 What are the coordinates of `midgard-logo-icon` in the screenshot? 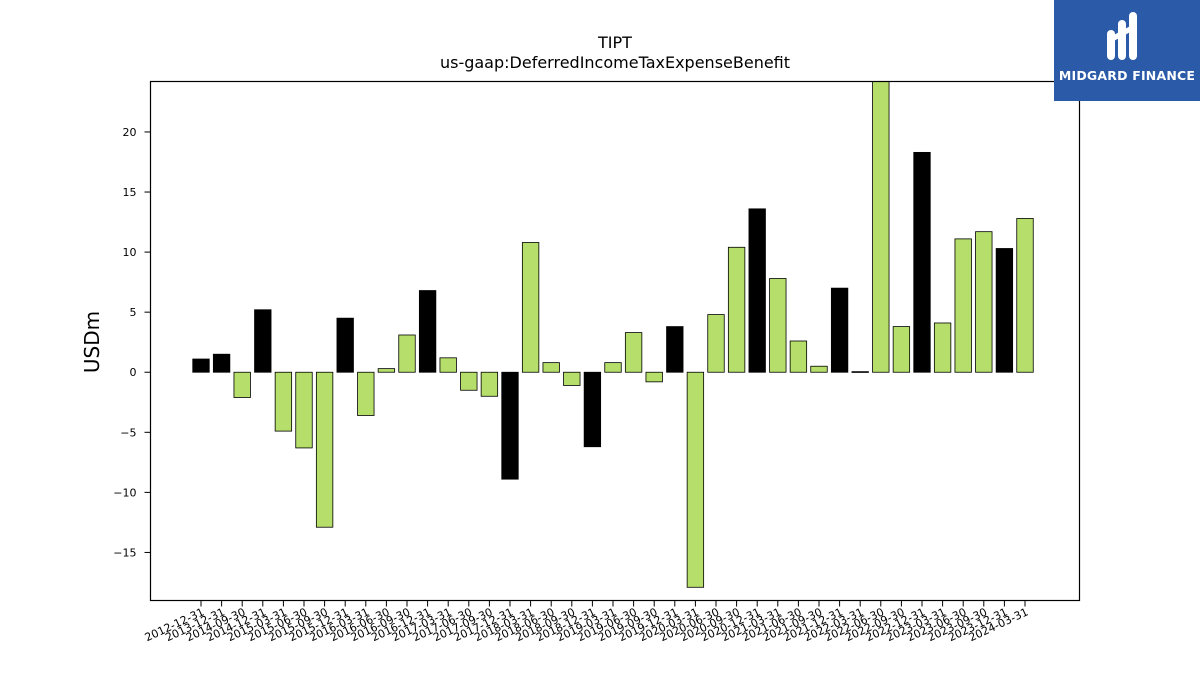 It's located at (1122, 36).